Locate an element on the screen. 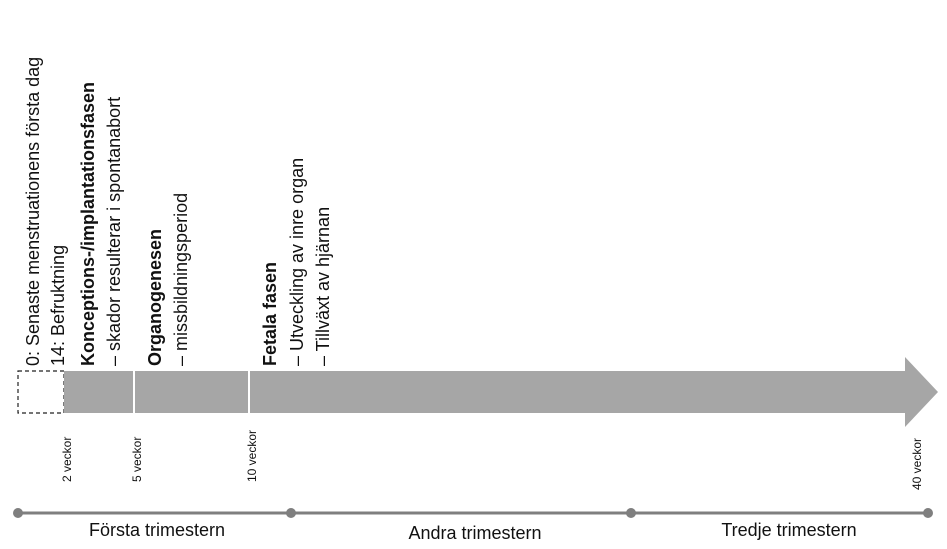  phase-note: – missbildningsperiod is located at coordinates (181, 279).